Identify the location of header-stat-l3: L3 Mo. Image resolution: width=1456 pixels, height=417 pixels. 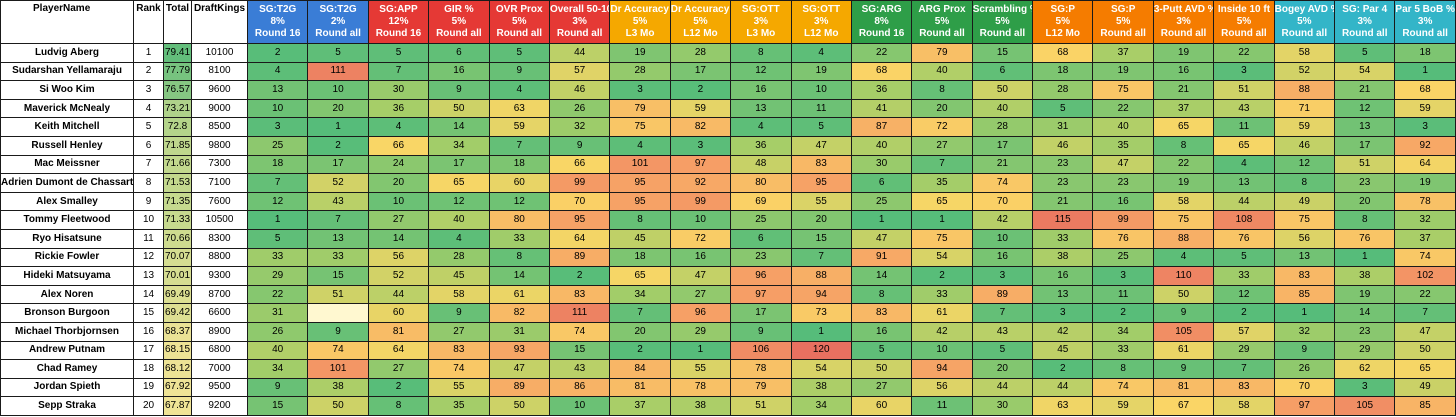
(761, 33).